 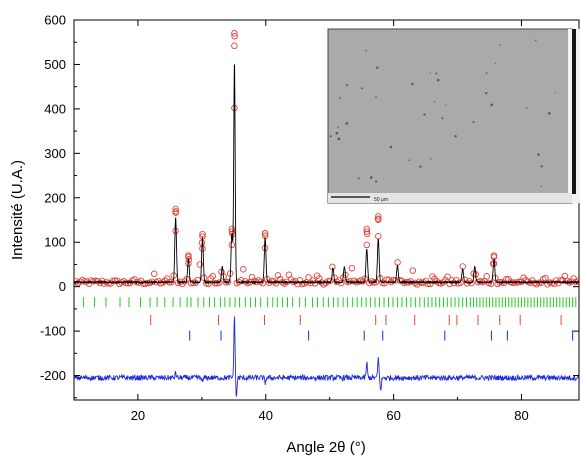 I want to click on y-tick-label: -100, so click(x=53, y=331).